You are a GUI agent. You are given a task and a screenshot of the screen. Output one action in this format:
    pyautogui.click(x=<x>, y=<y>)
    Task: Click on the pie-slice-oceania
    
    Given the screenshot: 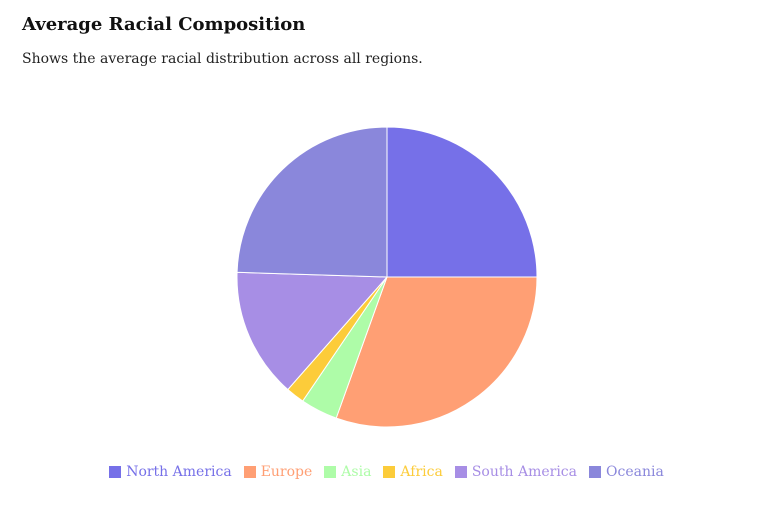 What is the action you would take?
    pyautogui.click(x=312, y=202)
    